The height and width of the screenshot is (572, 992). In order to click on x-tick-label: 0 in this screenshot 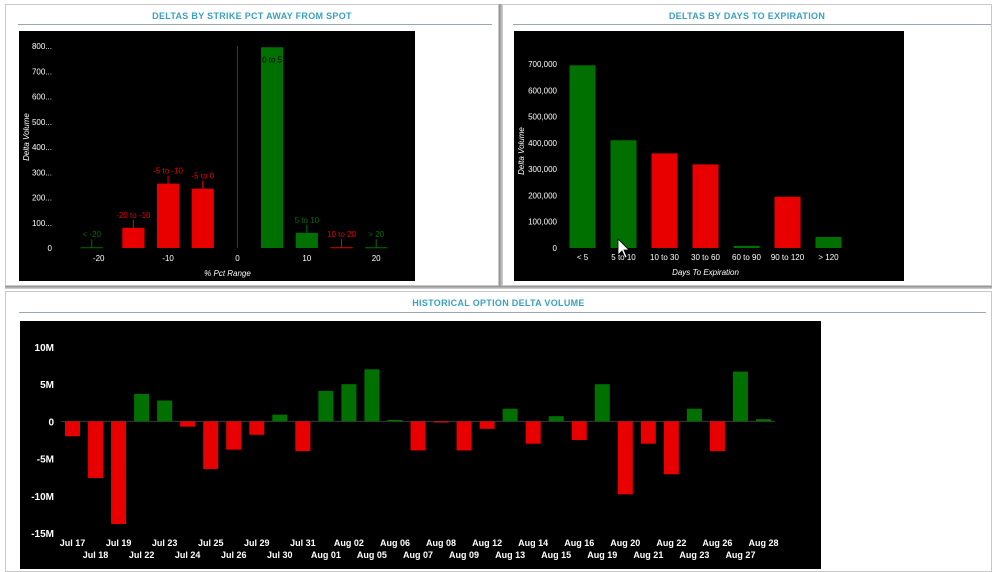, I will do `click(237, 258)`.